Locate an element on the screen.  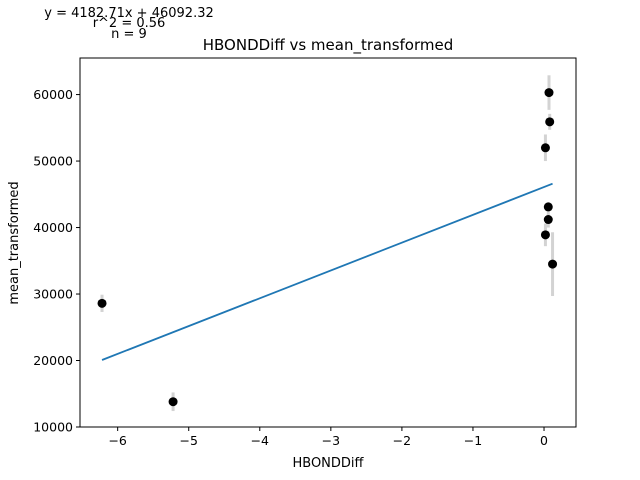
x-tick-label: −4 is located at coordinates (260, 440).